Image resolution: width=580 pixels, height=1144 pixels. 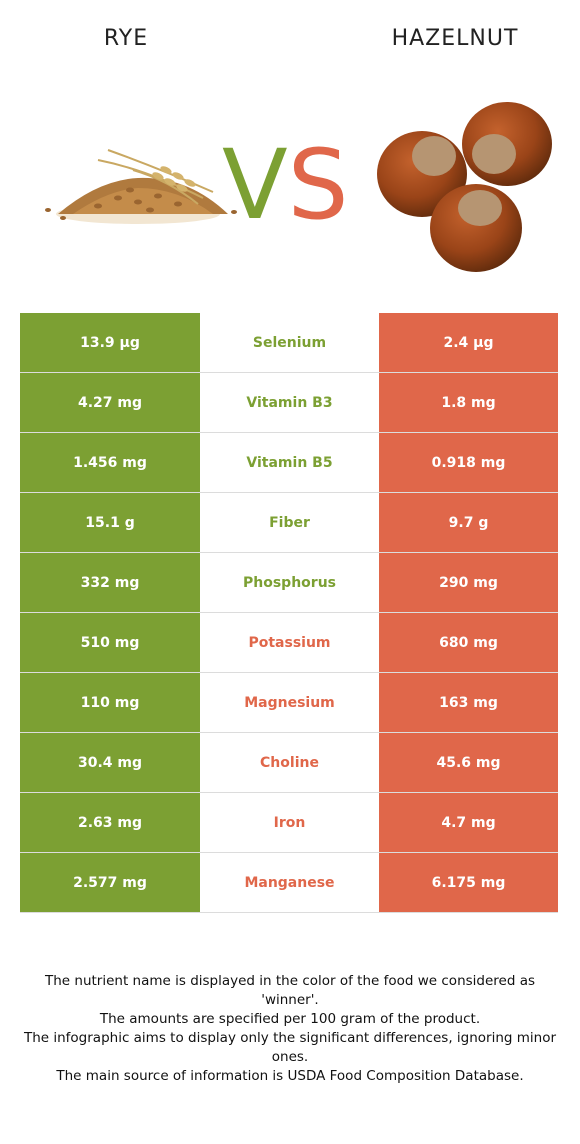 I want to click on nutrient-name: Vitamin B5, so click(x=289, y=462).